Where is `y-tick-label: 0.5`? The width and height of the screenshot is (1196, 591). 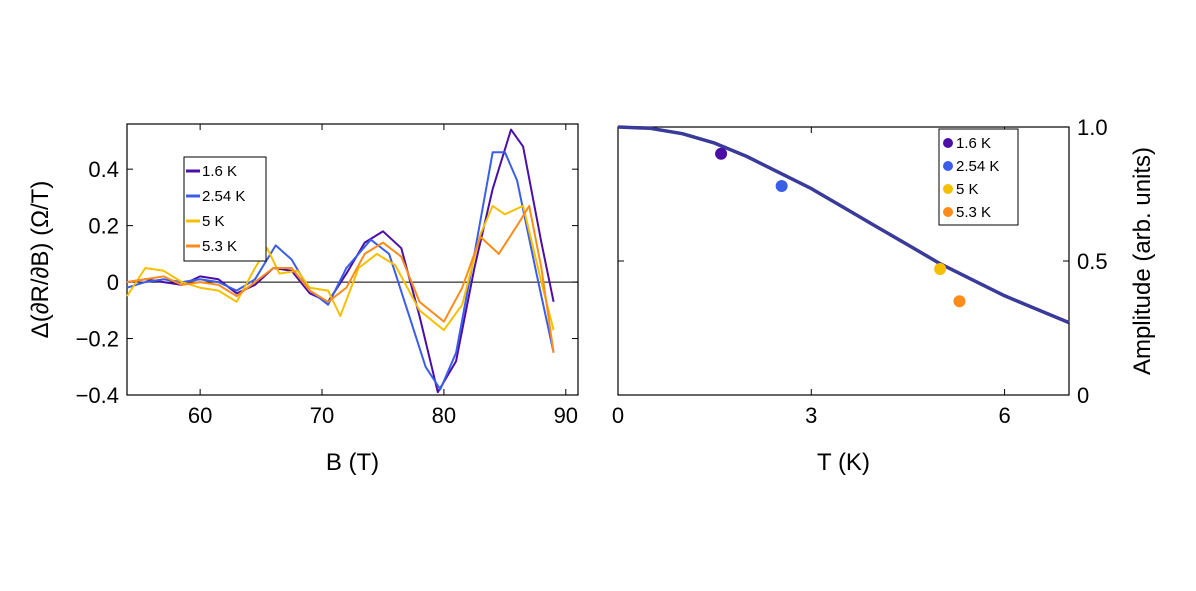 y-tick-label: 0.5 is located at coordinates (1092, 261).